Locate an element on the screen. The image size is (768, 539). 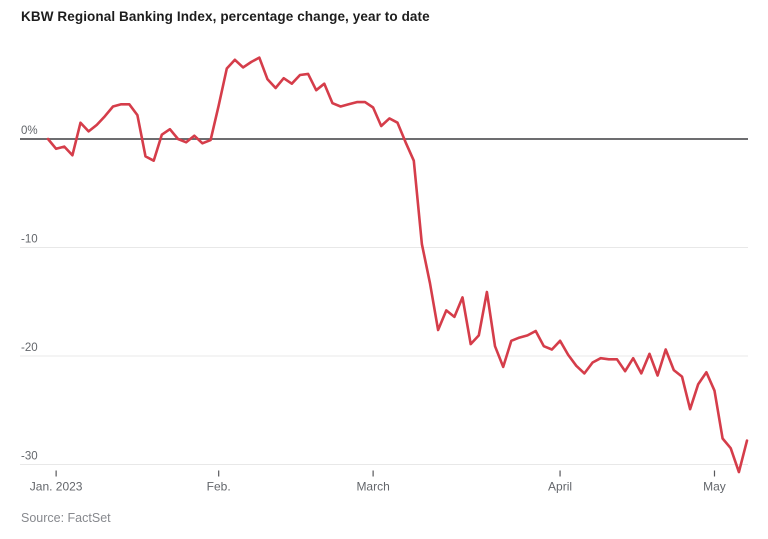
x-tick-label: Jan. 2023 is located at coordinates (56, 487).